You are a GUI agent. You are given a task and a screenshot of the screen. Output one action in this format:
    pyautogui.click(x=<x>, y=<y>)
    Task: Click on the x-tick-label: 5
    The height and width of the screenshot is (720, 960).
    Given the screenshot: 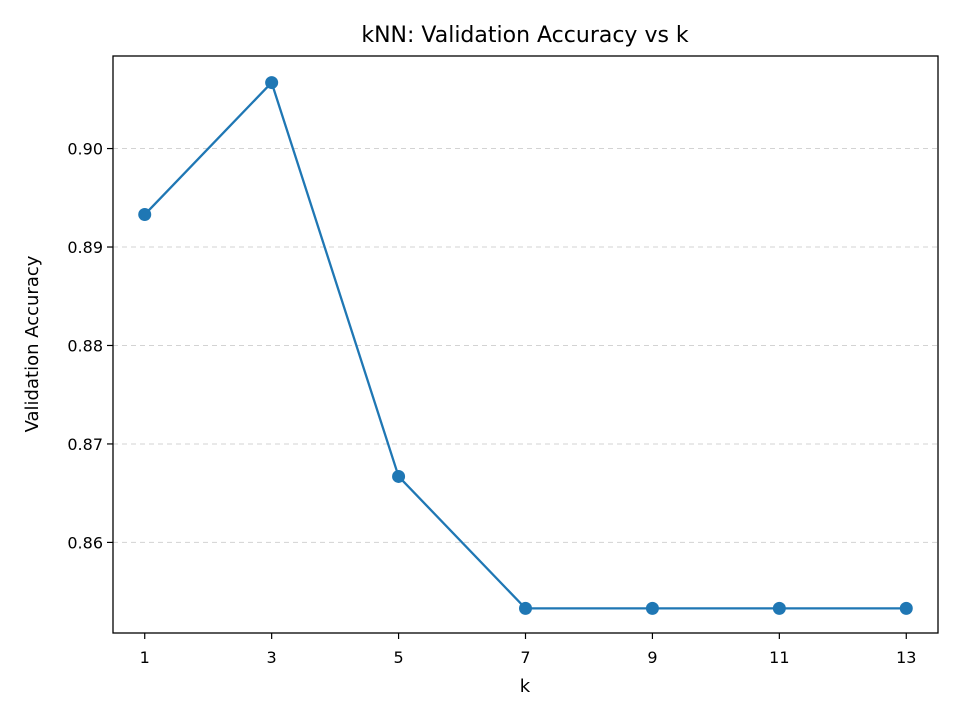 What is the action you would take?
    pyautogui.click(x=398, y=657)
    